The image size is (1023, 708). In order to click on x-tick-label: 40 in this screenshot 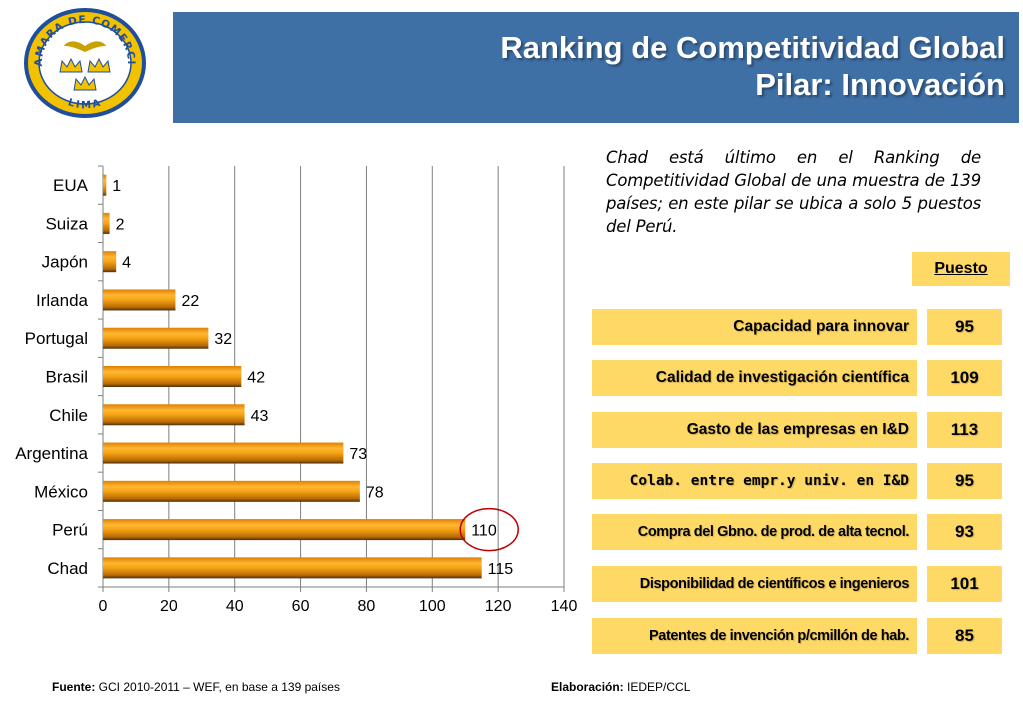, I will do `click(235, 606)`.